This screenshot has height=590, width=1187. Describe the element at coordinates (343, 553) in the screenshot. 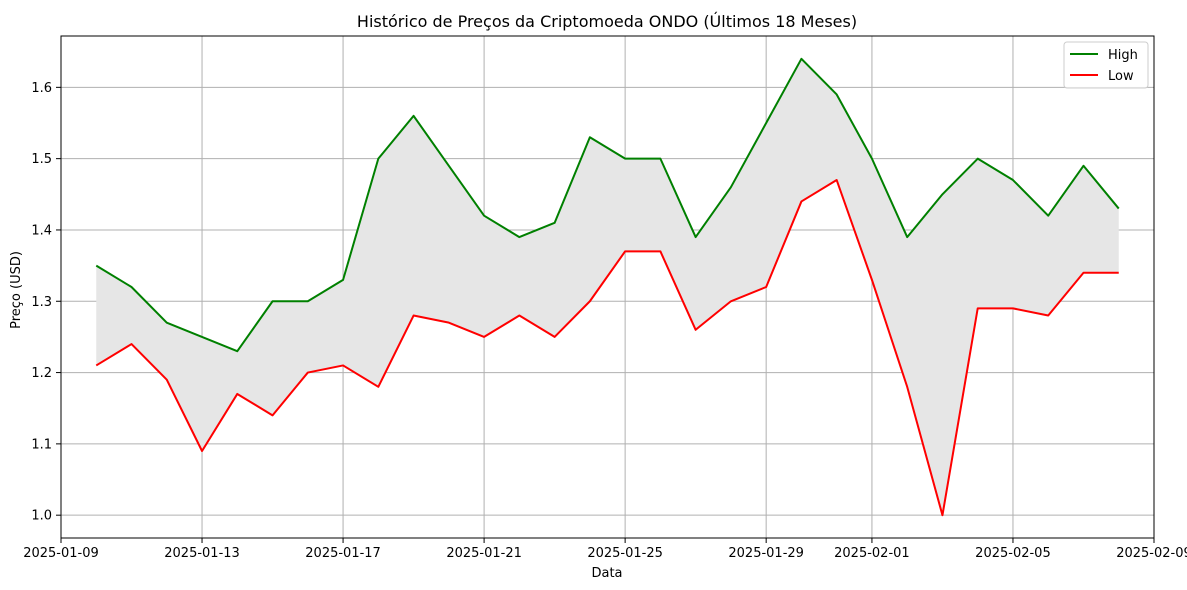

I see `x-tick-label: 2025-01-17` at that location.